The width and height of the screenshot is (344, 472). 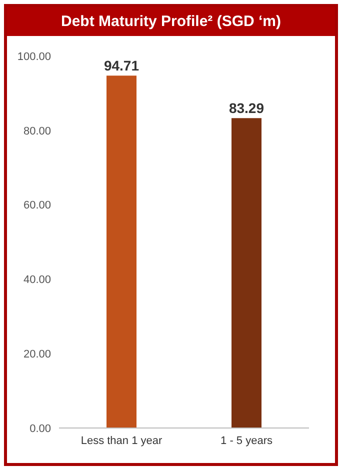 What do you see at coordinates (246, 440) in the screenshot?
I see `x-tick-label: 1 - 5 years` at bounding box center [246, 440].